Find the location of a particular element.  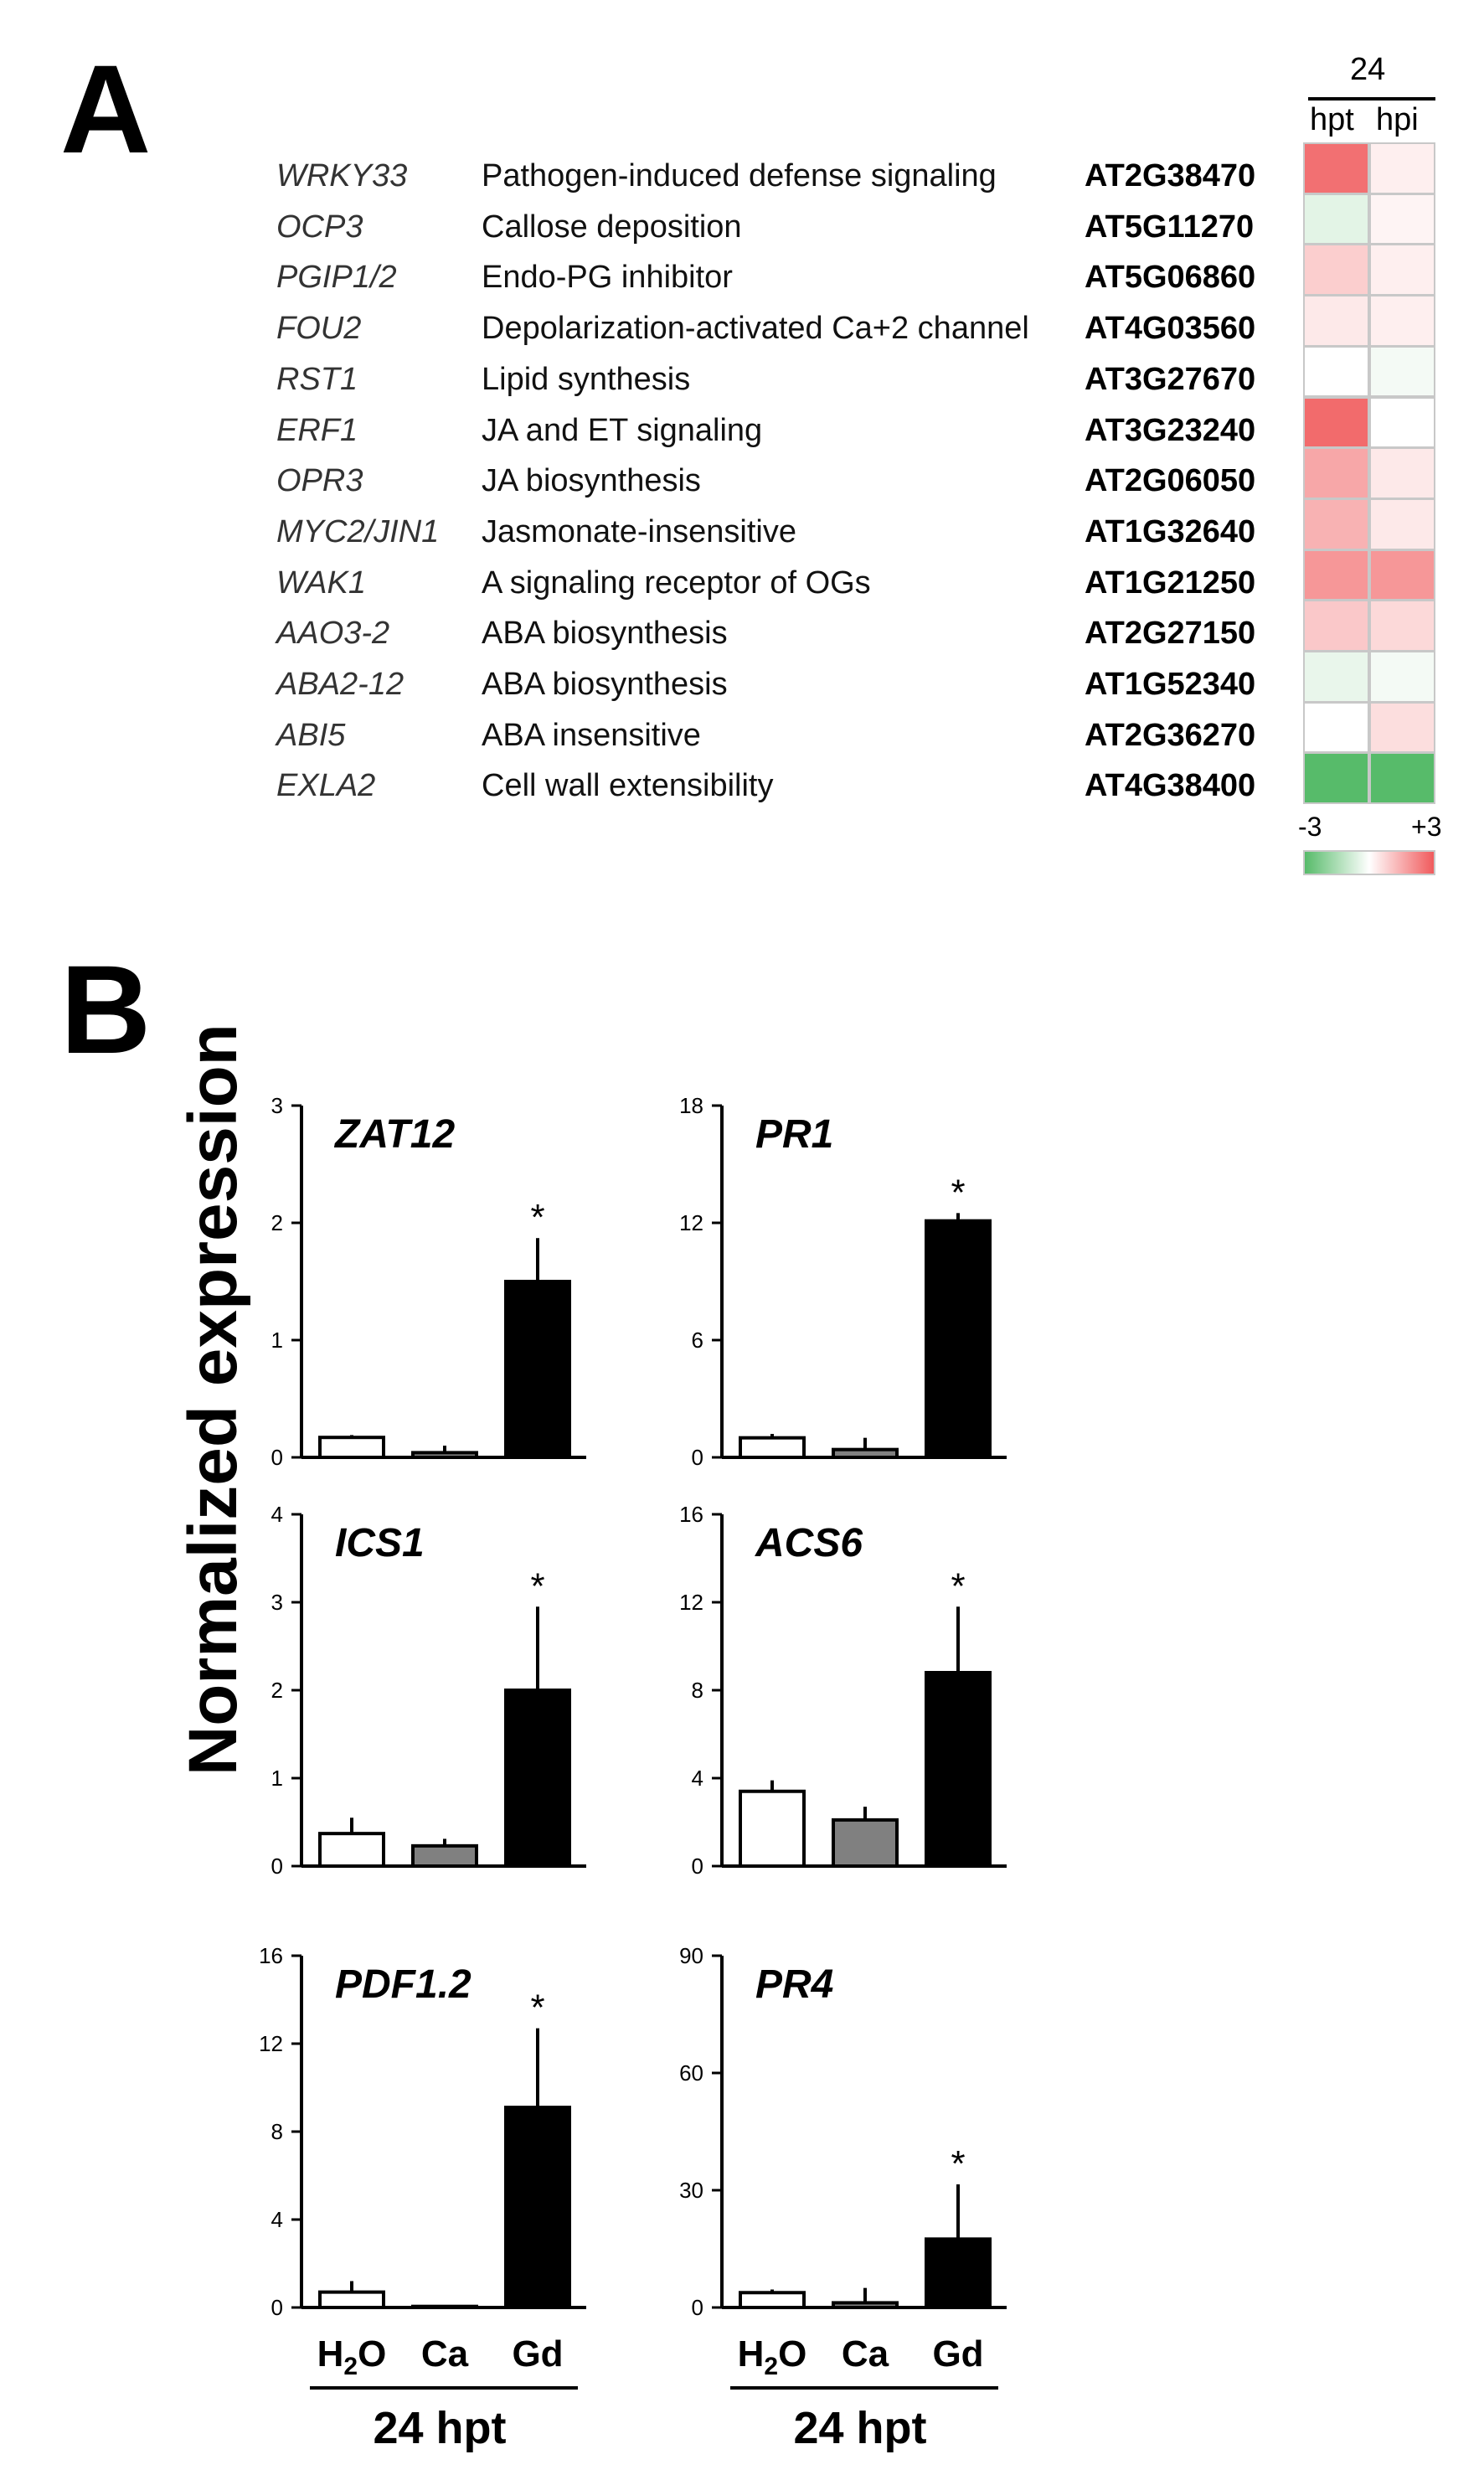

gene-symbol: FOU2 is located at coordinates (319, 329).